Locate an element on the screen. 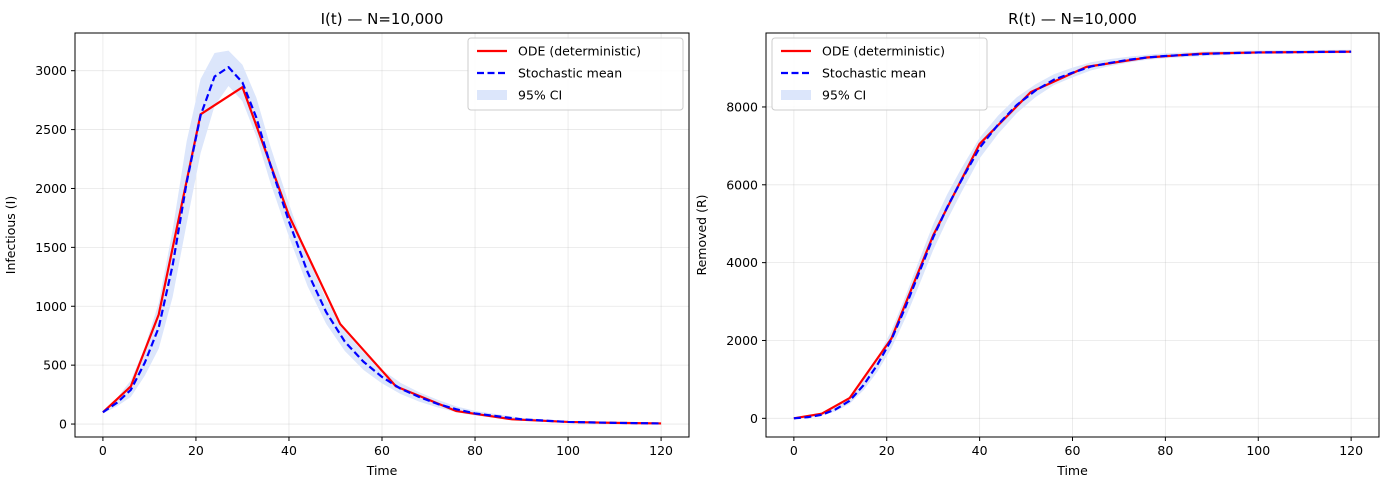 The width and height of the screenshot is (1390, 490). y-tick-label: 1000 is located at coordinates (51, 306).